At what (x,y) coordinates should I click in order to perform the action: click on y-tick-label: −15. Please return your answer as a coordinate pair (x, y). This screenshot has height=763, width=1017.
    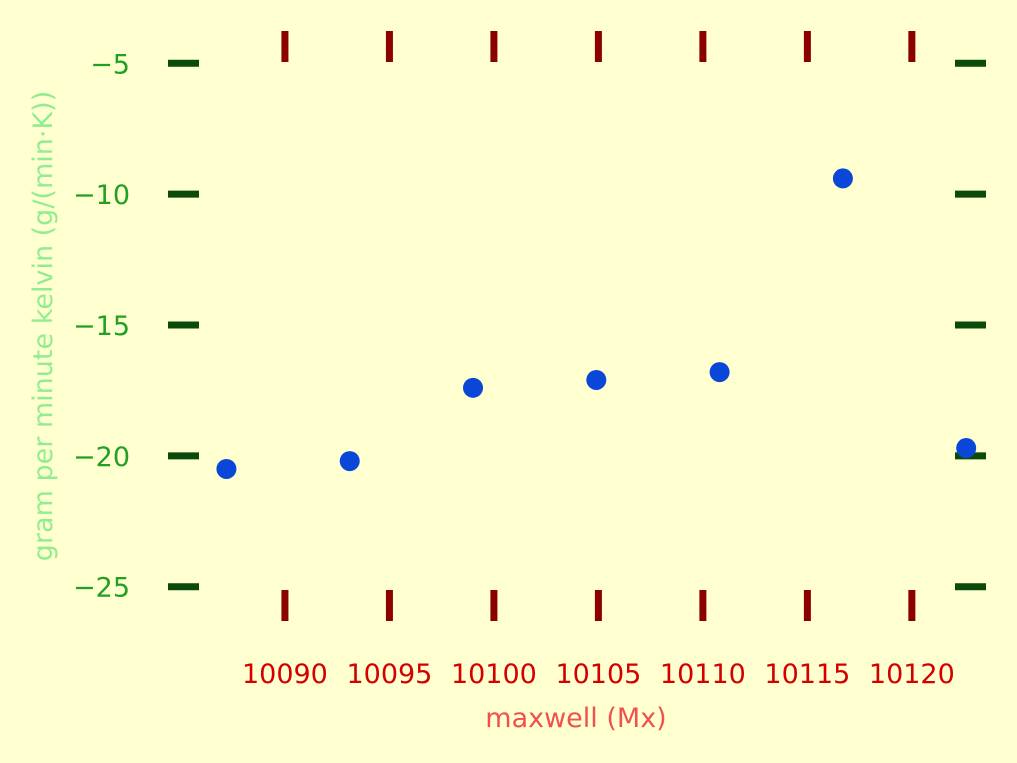
    Looking at the image, I should click on (101, 326).